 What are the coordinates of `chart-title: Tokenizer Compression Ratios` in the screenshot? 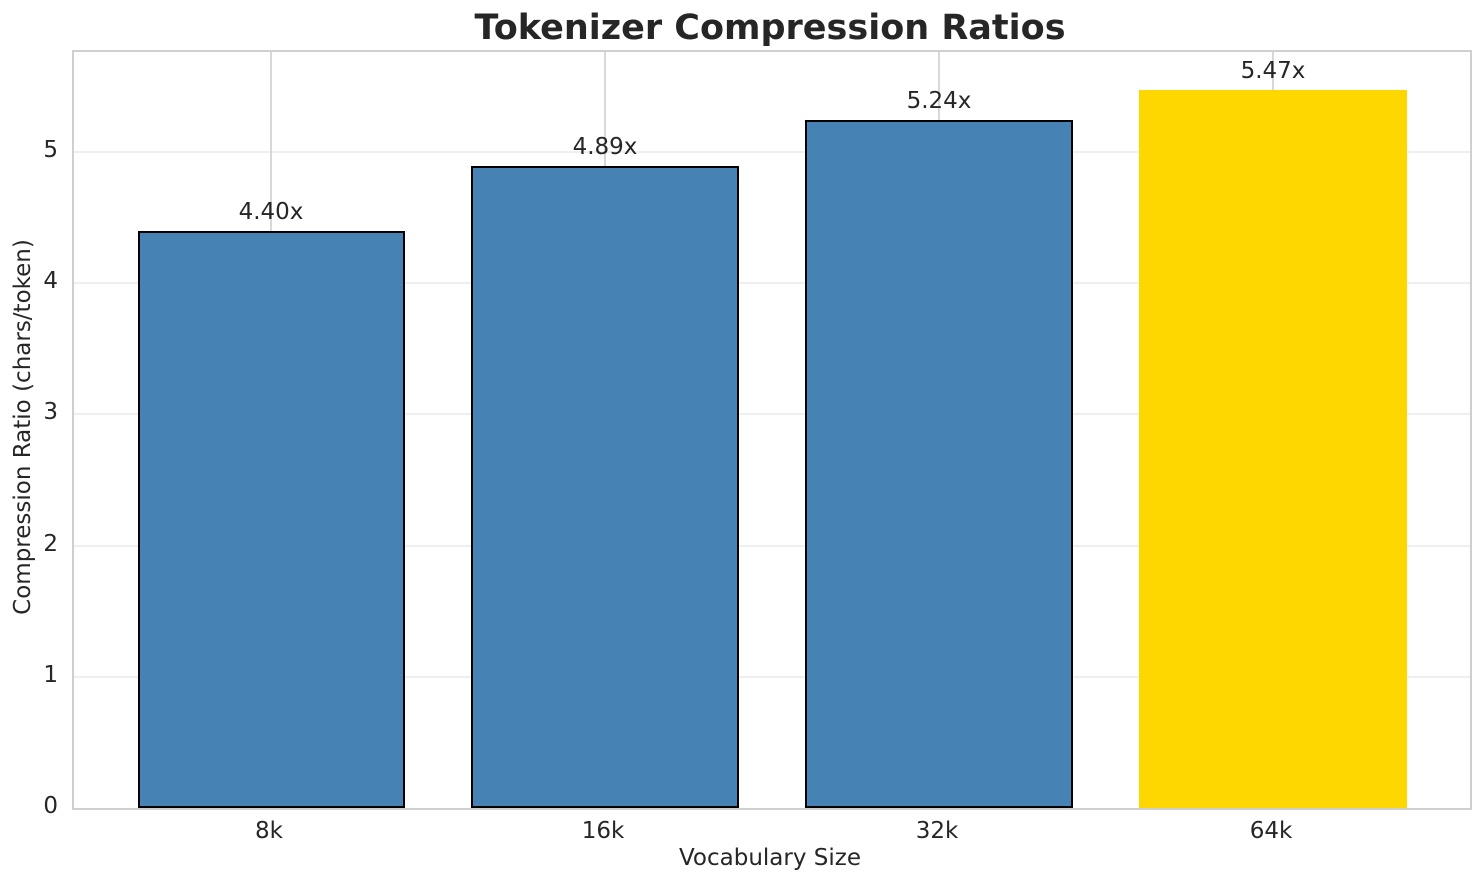 It's located at (770, 28).